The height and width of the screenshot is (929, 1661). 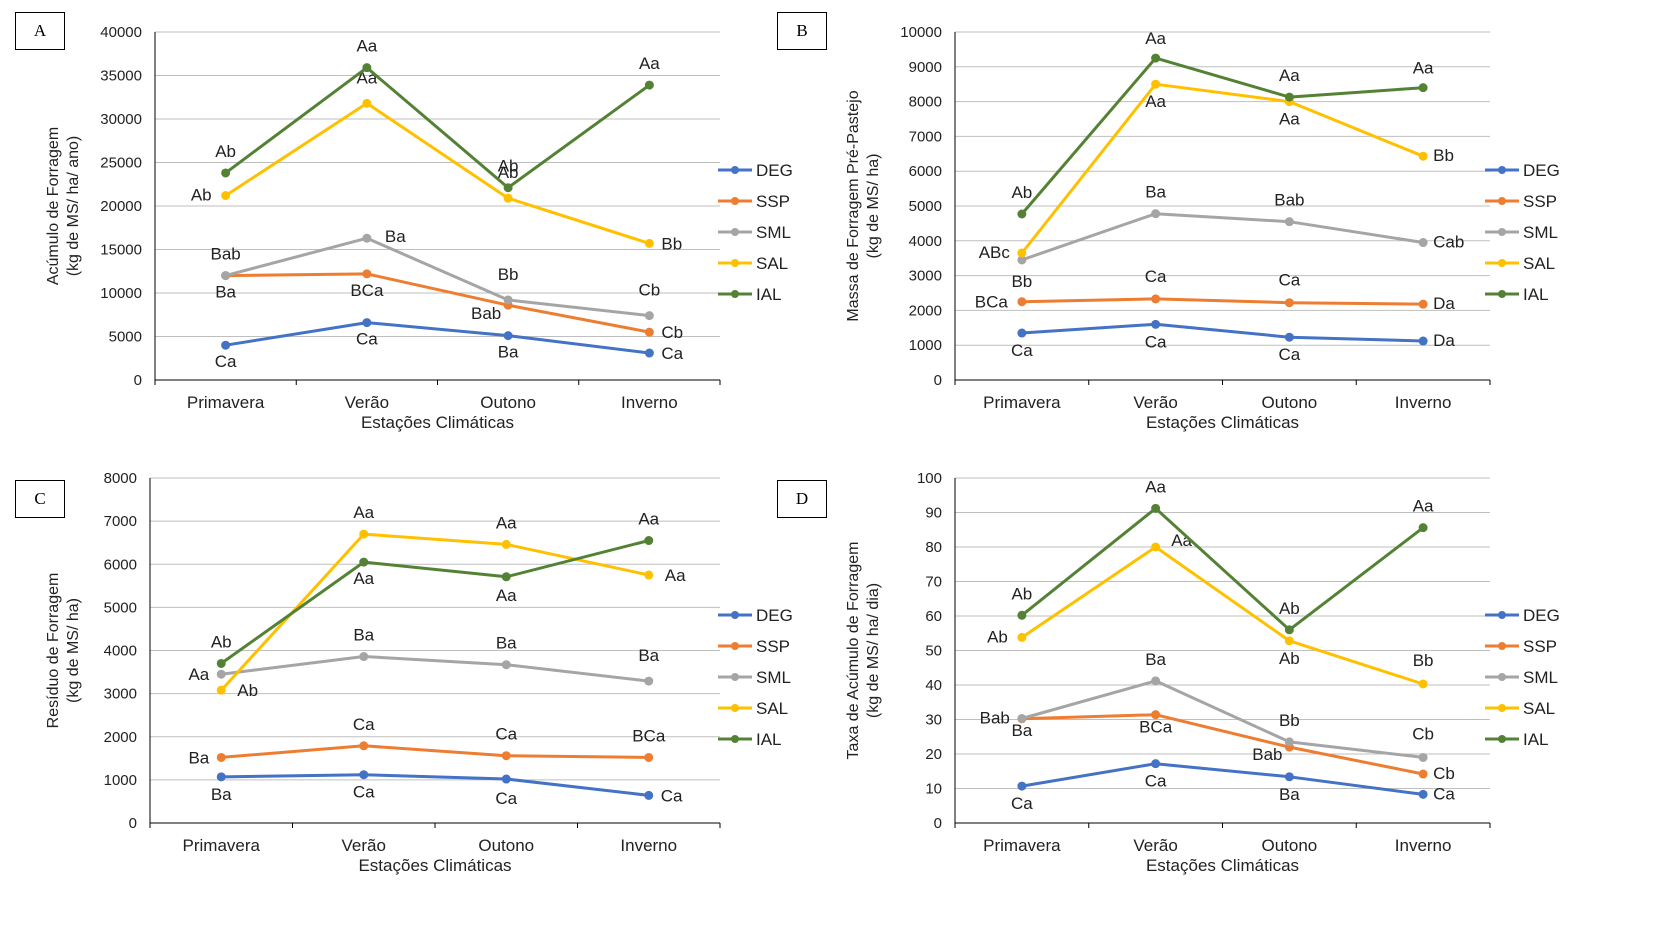 I want to click on y-tick-label: 5000, so click(x=925, y=206).